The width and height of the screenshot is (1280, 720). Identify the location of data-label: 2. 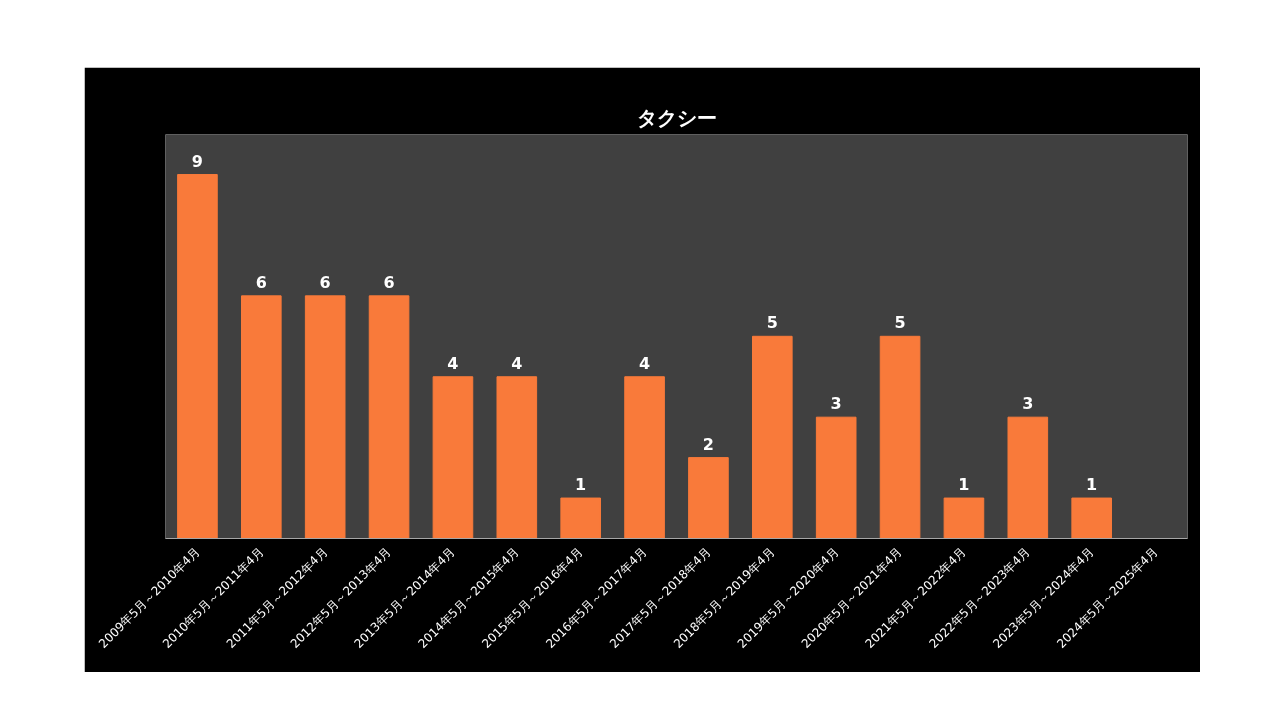
(708, 444).